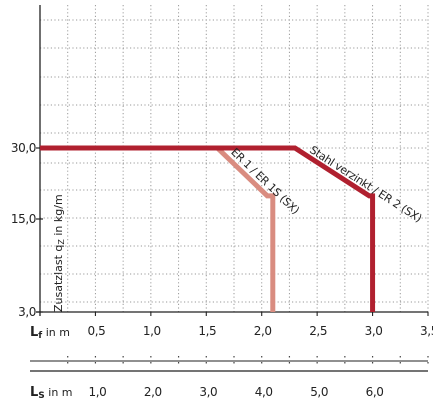 This screenshot has height=404, width=433. Describe the element at coordinates (59, 253) in the screenshot. I see `y-axis-label: Zusatzlast qZ in kg/m` at that location.